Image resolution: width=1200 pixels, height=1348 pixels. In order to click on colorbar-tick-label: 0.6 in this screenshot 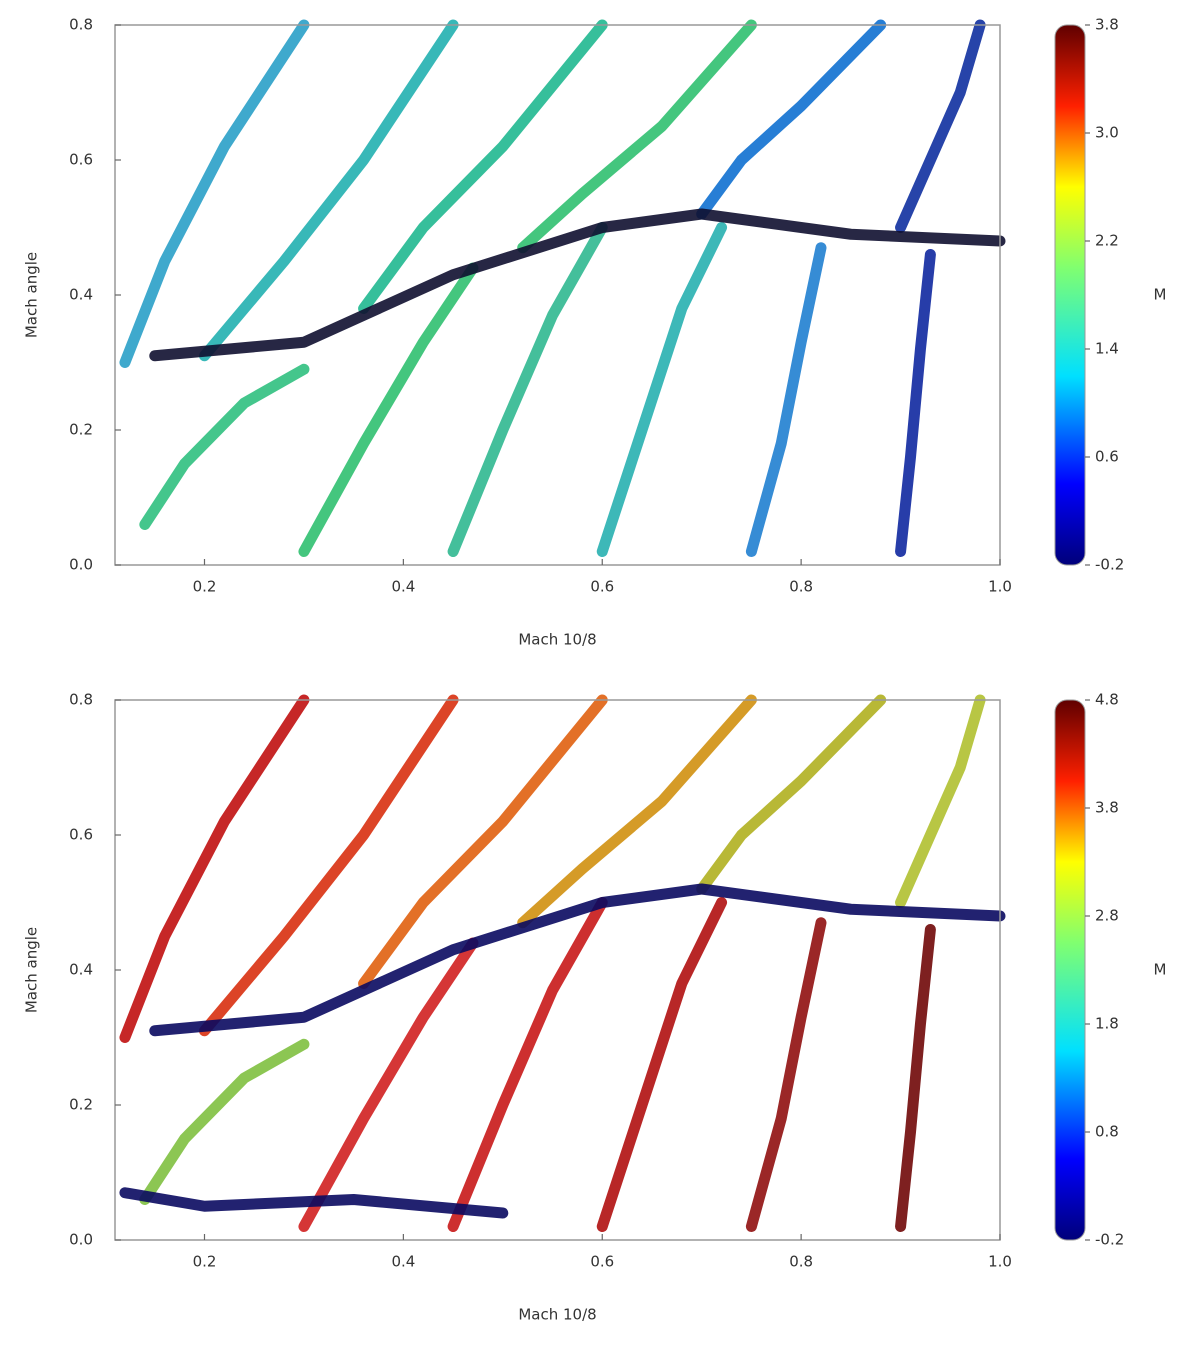, I will do `click(1107, 457)`.